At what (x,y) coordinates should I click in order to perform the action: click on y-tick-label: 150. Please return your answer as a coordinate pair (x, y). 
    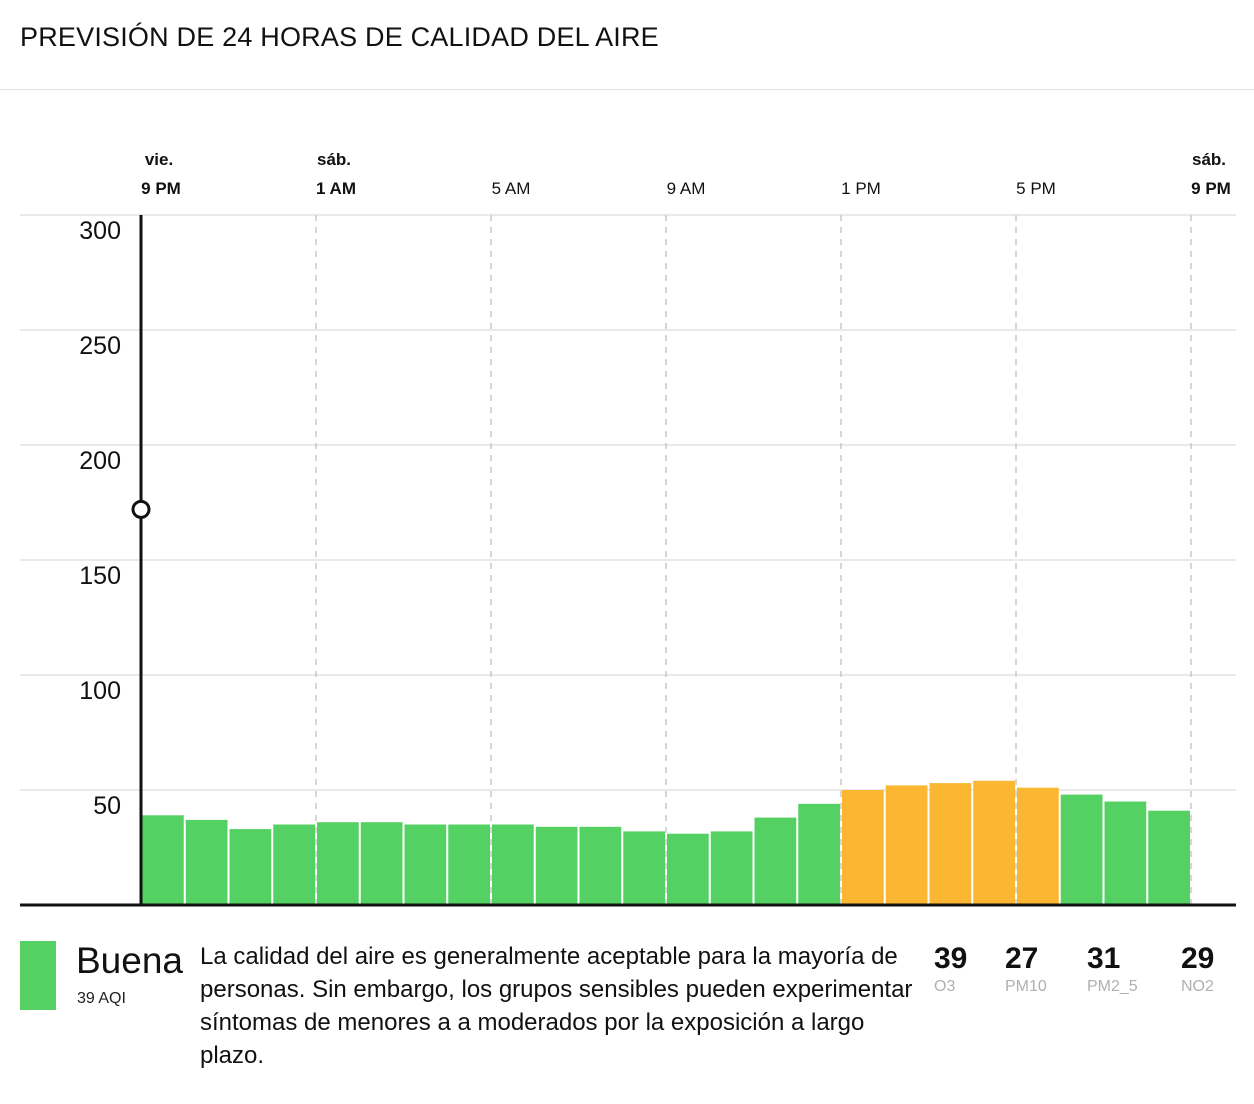
    Looking at the image, I should click on (100, 576).